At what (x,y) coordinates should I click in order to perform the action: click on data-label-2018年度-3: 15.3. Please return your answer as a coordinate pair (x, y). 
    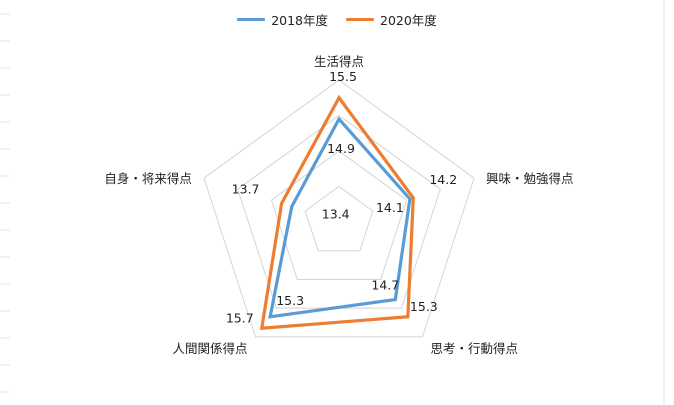
    Looking at the image, I should click on (290, 300).